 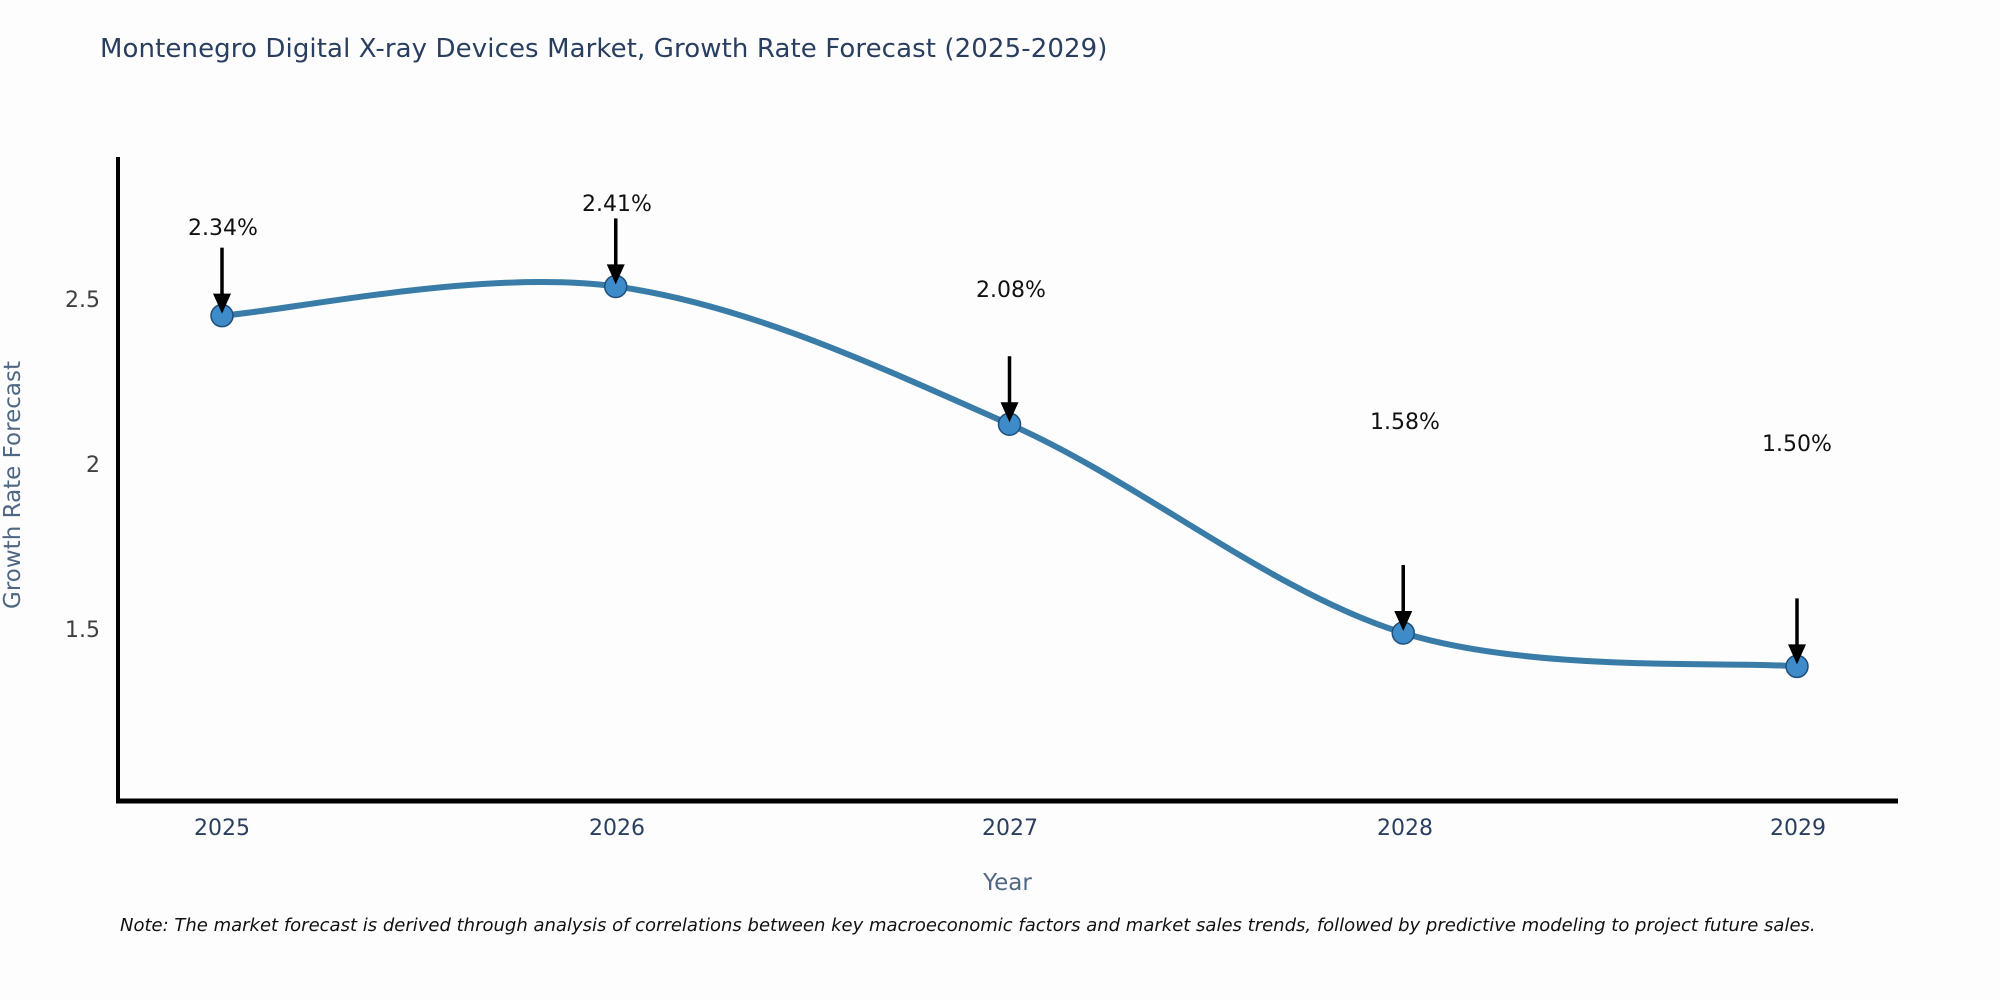 I want to click on x-tick-label-2026: 2026, so click(x=617, y=828).